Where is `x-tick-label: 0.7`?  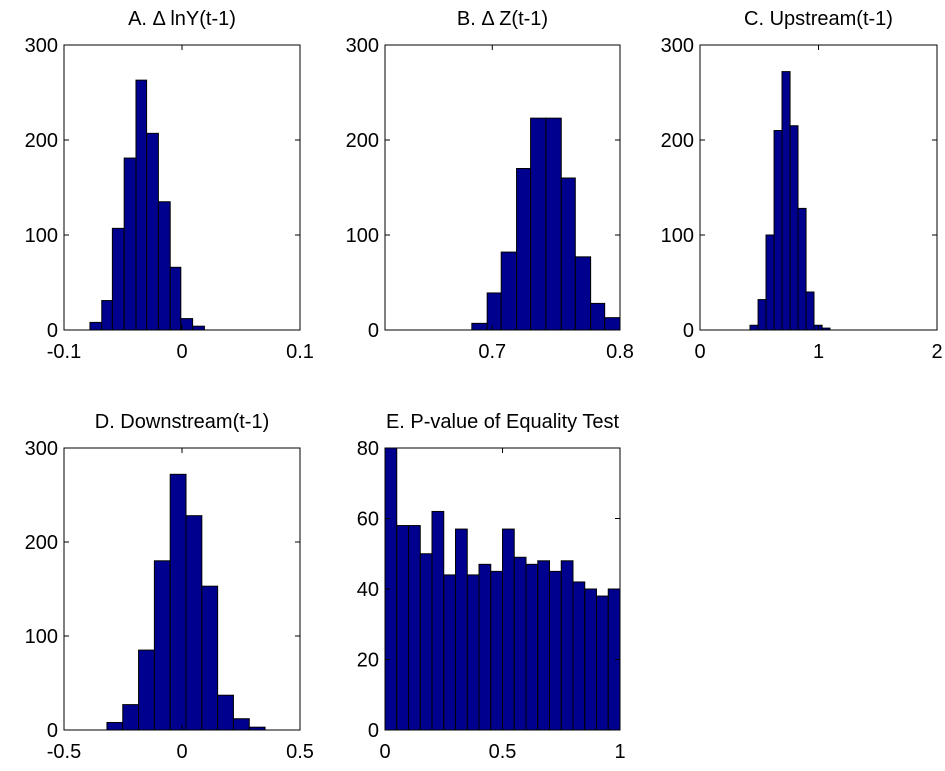 x-tick-label: 0.7 is located at coordinates (492, 352).